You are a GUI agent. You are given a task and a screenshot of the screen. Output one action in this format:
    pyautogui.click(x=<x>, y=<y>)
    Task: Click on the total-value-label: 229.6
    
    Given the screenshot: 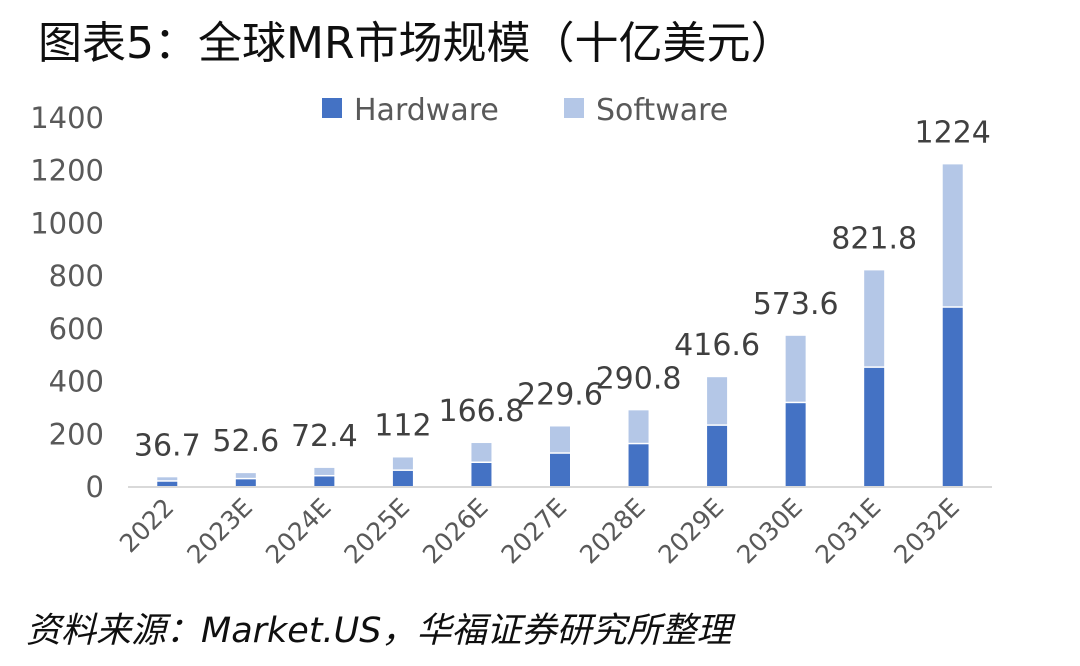 What is the action you would take?
    pyautogui.click(x=560, y=394)
    